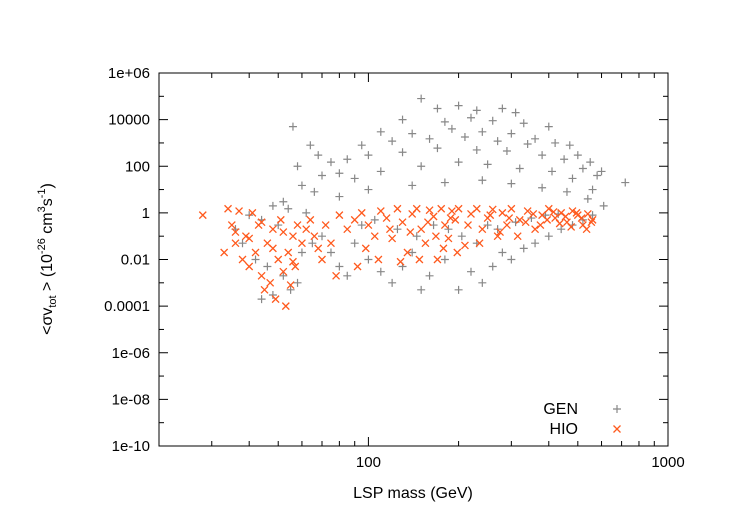 This screenshot has width=739, height=517. I want to click on legend-label-gen: GEN, so click(560, 409).